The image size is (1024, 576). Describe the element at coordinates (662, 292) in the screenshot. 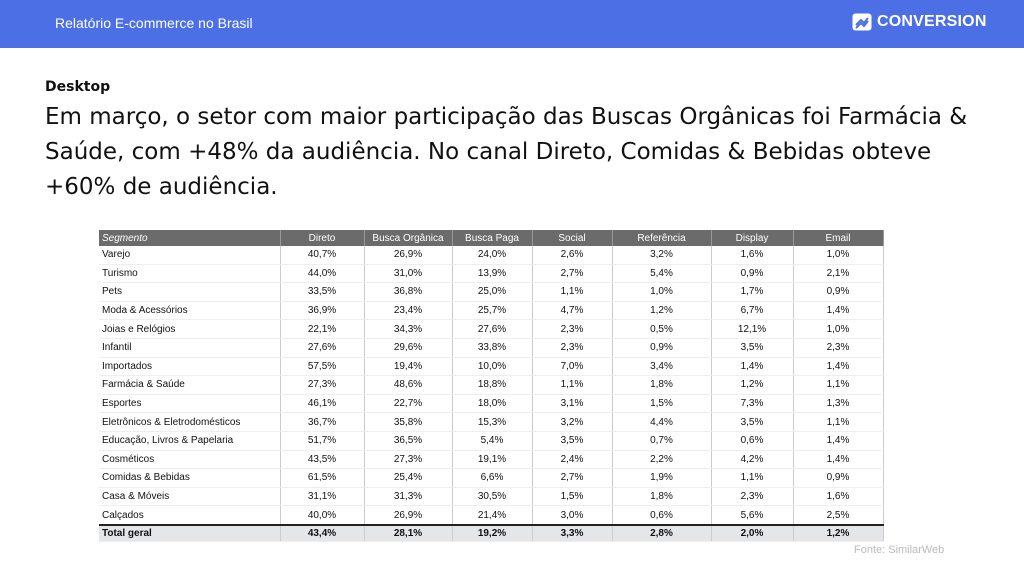

I see `table-cell: 1,0%` at that location.